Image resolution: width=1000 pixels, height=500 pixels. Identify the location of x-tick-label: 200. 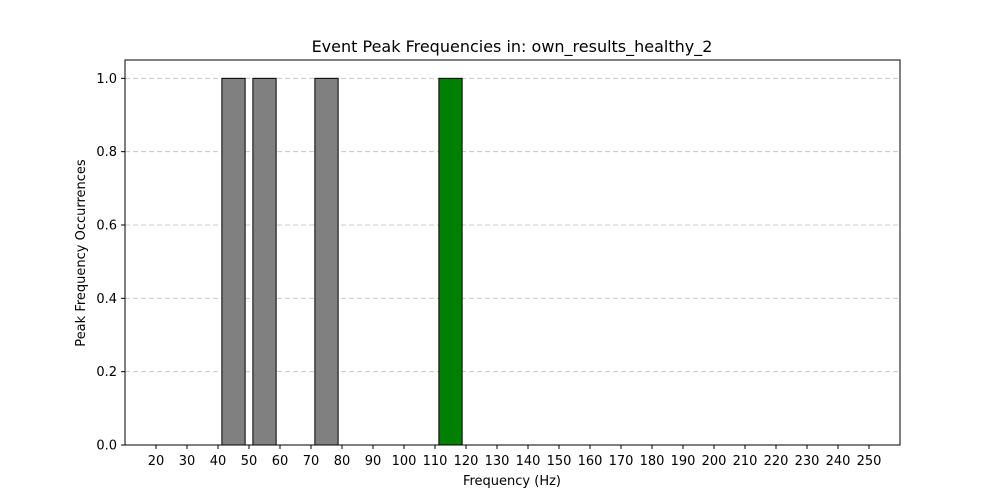
(714, 461).